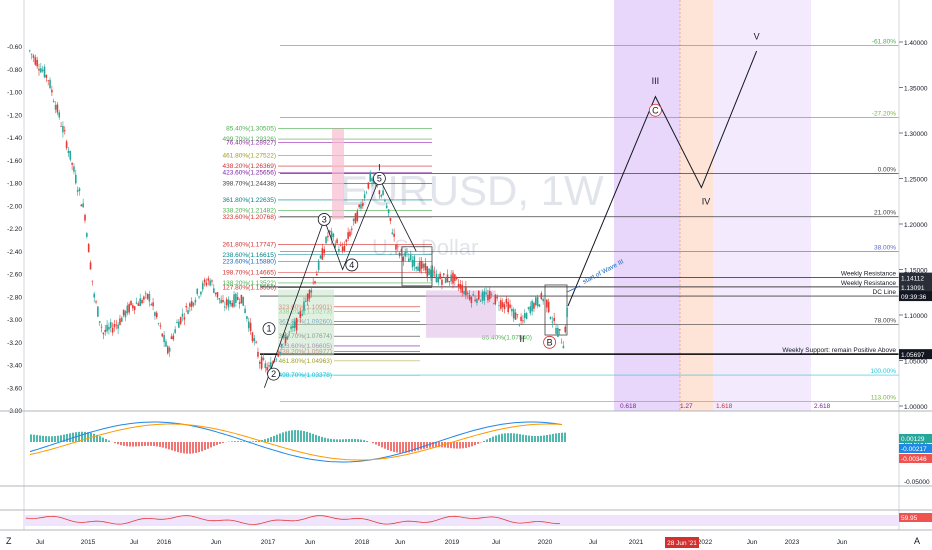 The height and width of the screenshot is (550, 932). I want to click on footer-right-icon: A, so click(917, 541).